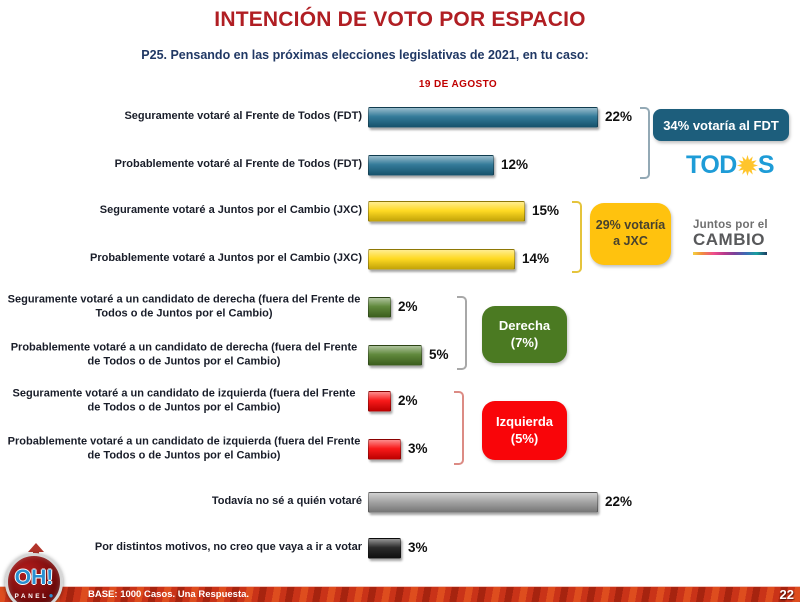 The height and width of the screenshot is (602, 800). I want to click on fdt-group-bracket, so click(645, 143).